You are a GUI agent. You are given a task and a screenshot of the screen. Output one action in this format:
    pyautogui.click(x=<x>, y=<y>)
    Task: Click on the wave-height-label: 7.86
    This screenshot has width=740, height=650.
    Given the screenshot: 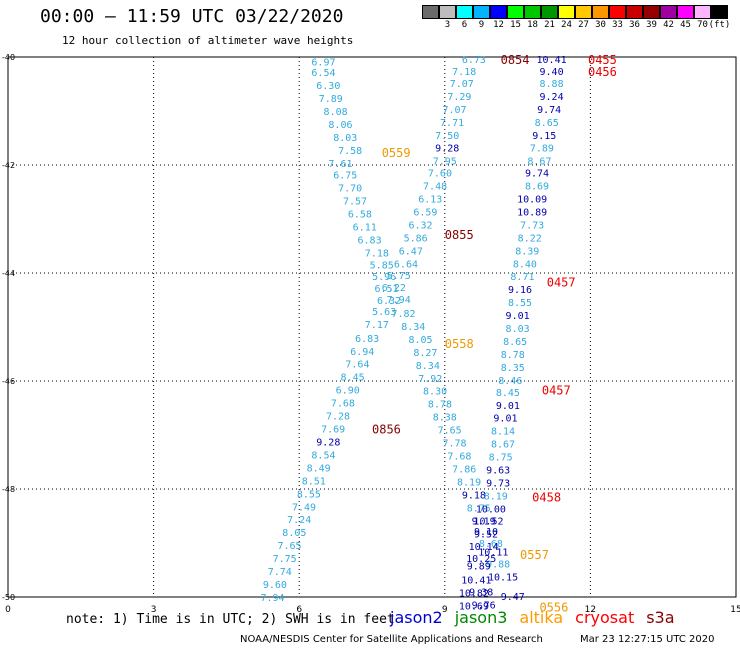 What is the action you would take?
    pyautogui.click(x=464, y=469)
    